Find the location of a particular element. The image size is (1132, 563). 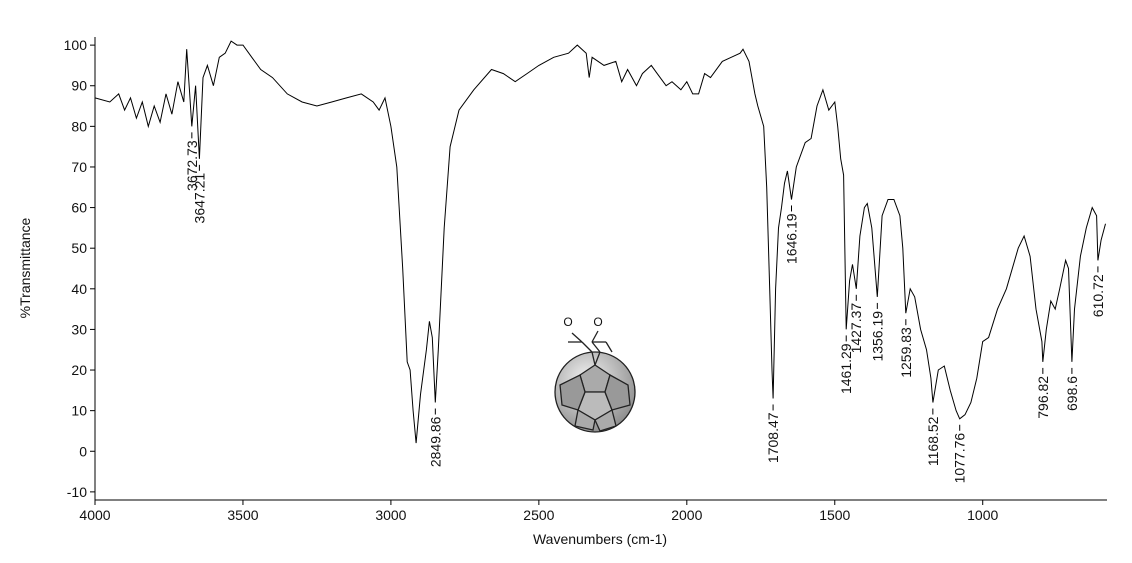

y-tick-label: 60 is located at coordinates (79, 208).